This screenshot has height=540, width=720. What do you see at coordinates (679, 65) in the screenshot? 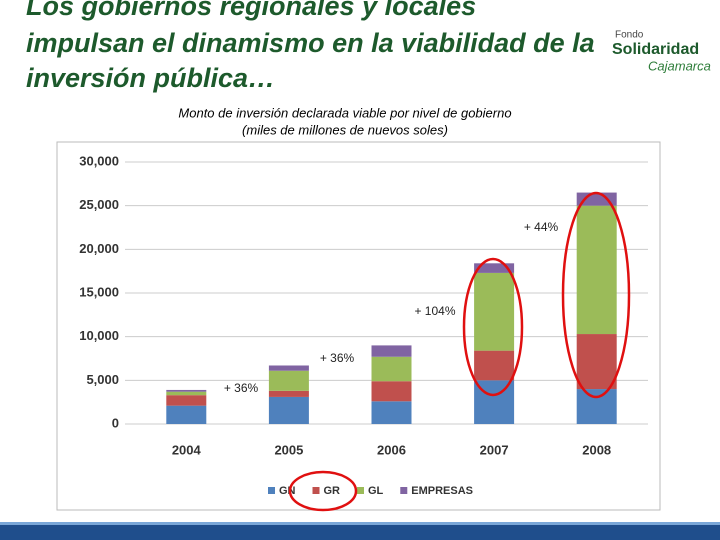
I see `logo-text: Cajamarca` at bounding box center [679, 65].